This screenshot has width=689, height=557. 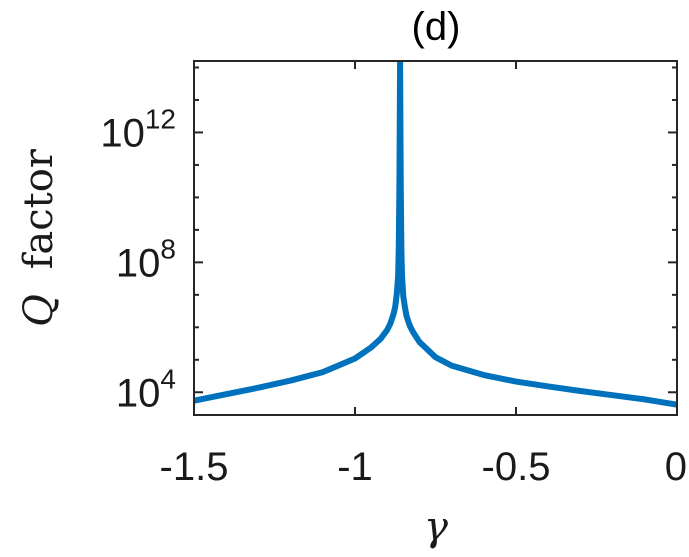 I want to click on x-tick-label: 0, so click(x=676, y=467).